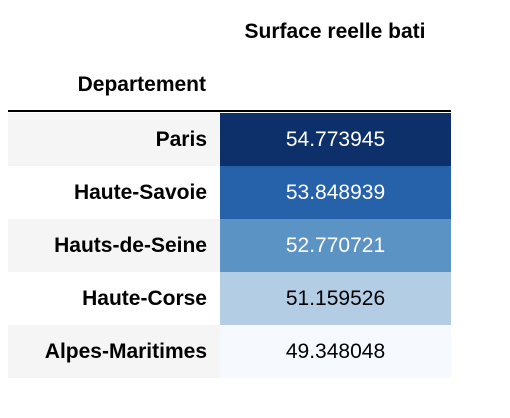  I want to click on table-row: Haute-Corse 51.159526, so click(229, 298).